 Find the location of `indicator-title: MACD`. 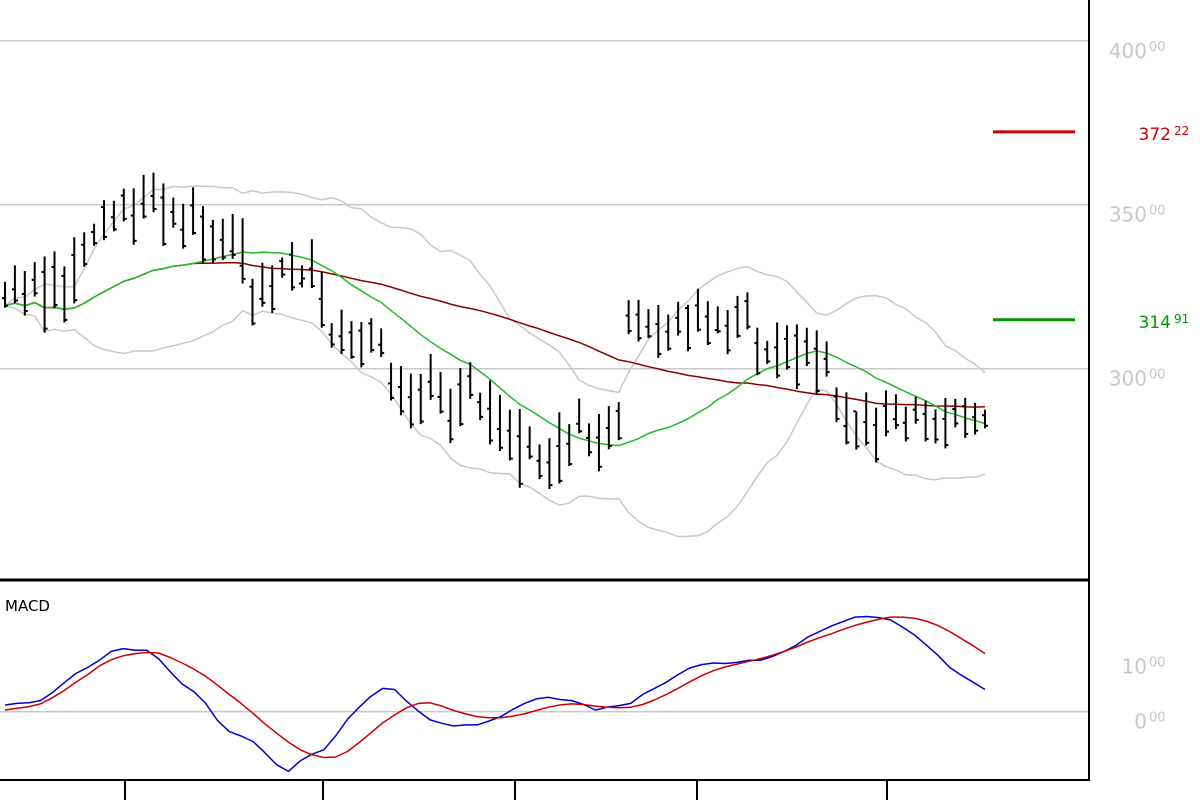

indicator-title: MACD is located at coordinates (27, 606).